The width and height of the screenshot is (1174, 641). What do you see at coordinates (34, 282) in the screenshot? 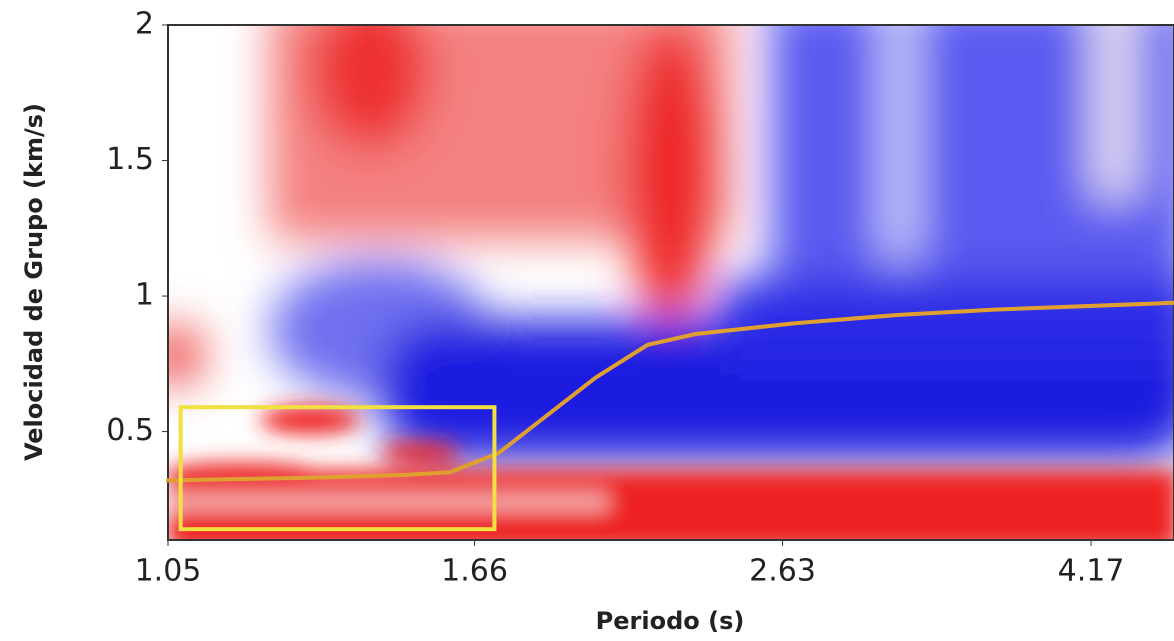
I see `y-axis-label: Velocidad de Grupo (km/s)` at bounding box center [34, 282].